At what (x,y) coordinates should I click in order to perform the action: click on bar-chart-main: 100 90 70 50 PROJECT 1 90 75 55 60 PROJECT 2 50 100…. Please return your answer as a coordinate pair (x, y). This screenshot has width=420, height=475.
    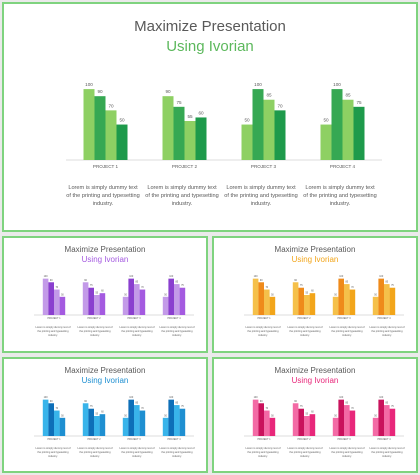
    Looking at the image, I should click on (224, 125).